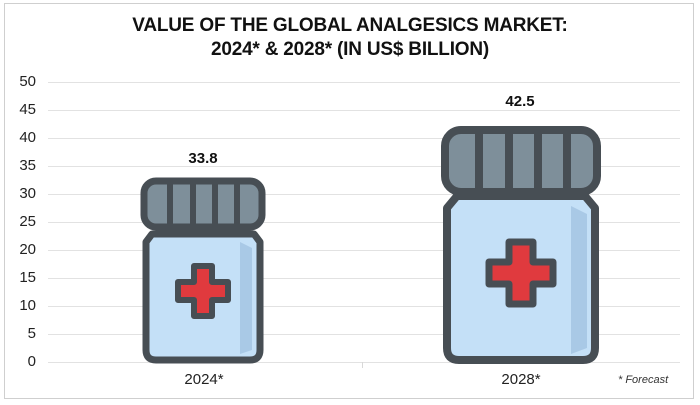 Image resolution: width=700 pixels, height=405 pixels. Describe the element at coordinates (27, 81) in the screenshot. I see `y-tick: 50` at that location.